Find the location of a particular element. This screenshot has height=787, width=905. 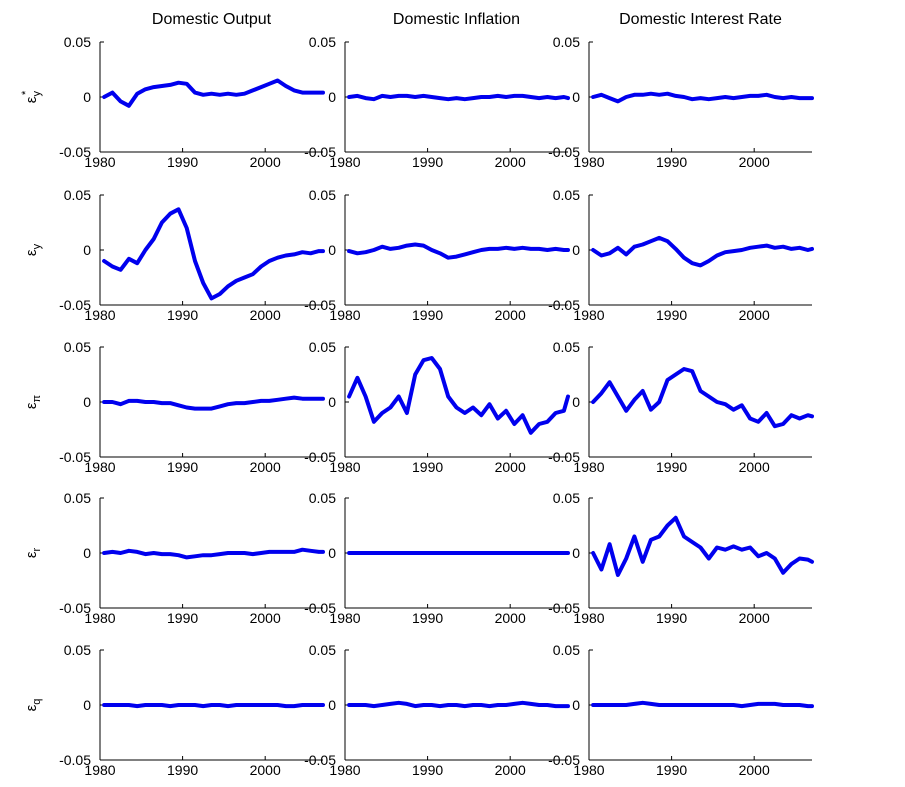

row-label: εq is located at coordinates (33, 705).